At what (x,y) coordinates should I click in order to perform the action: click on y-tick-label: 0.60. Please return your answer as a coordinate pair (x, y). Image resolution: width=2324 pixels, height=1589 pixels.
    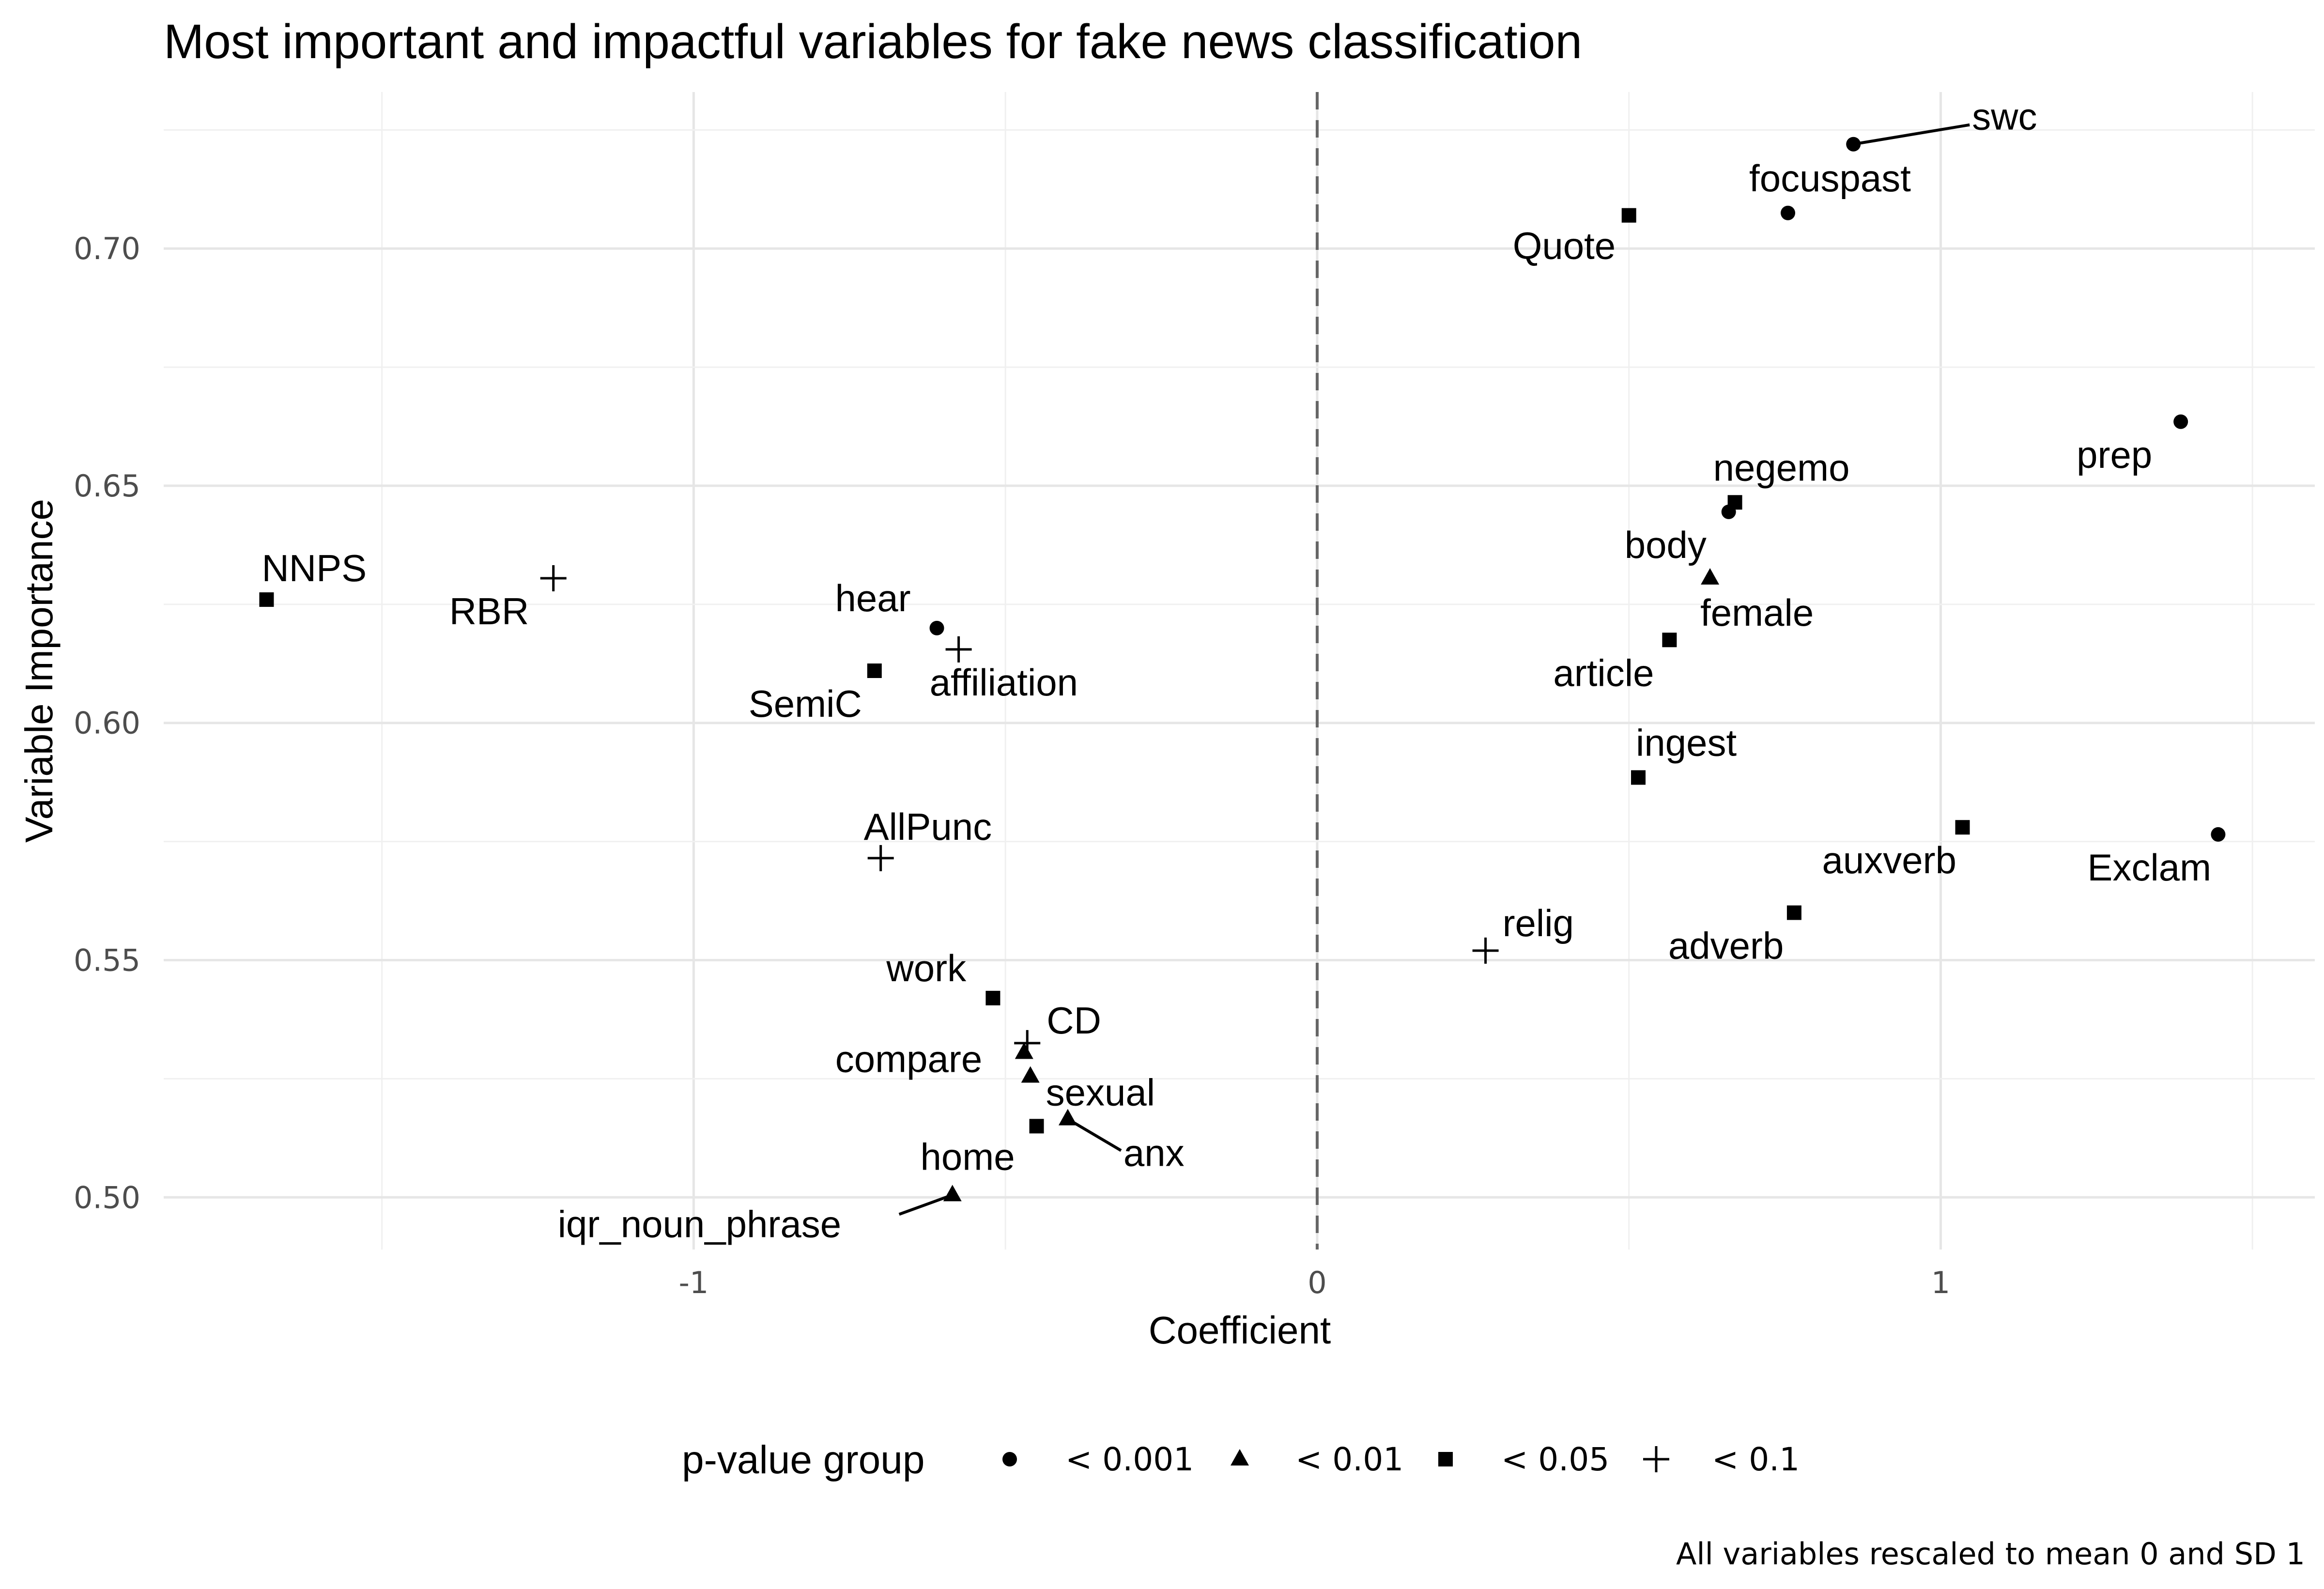
    Looking at the image, I should click on (107, 723).